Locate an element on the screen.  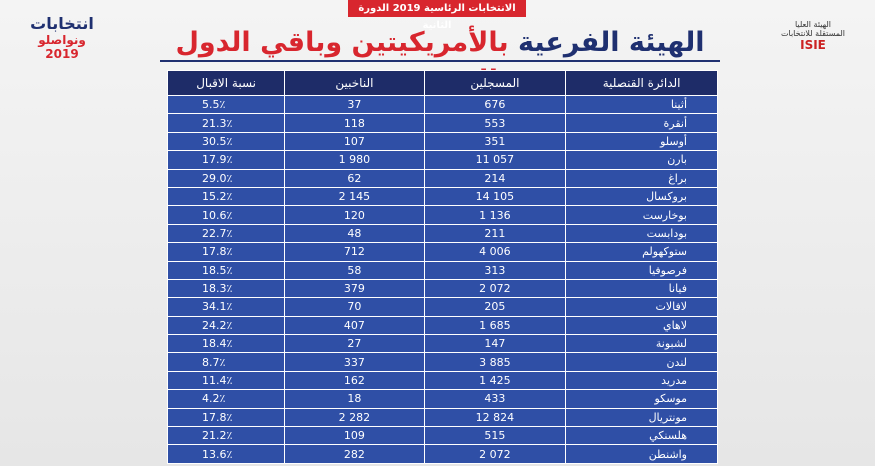
title-part: الهيئة الفرعية is located at coordinates (611, 42).